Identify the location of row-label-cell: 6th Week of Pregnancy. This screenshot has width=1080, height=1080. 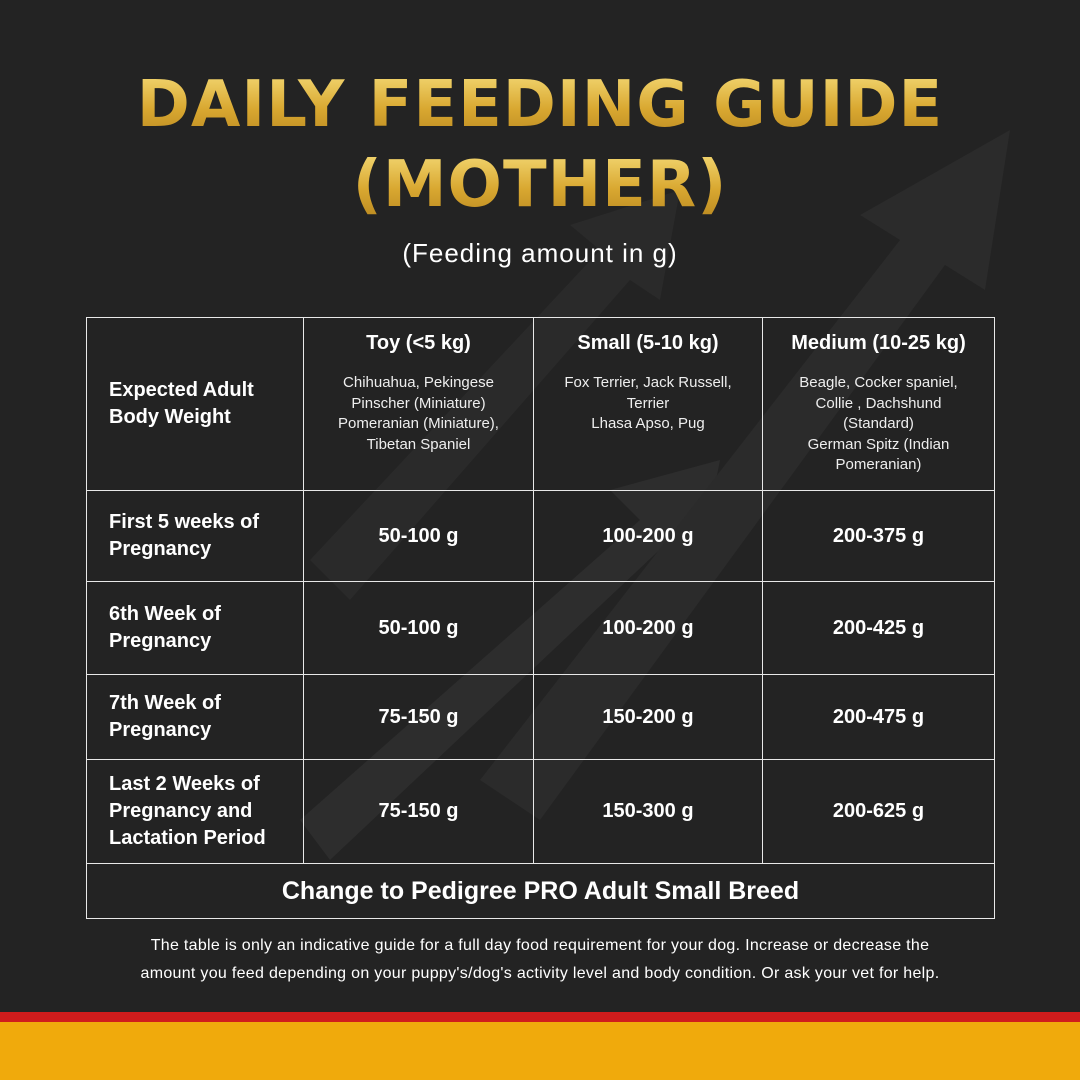
(195, 628).